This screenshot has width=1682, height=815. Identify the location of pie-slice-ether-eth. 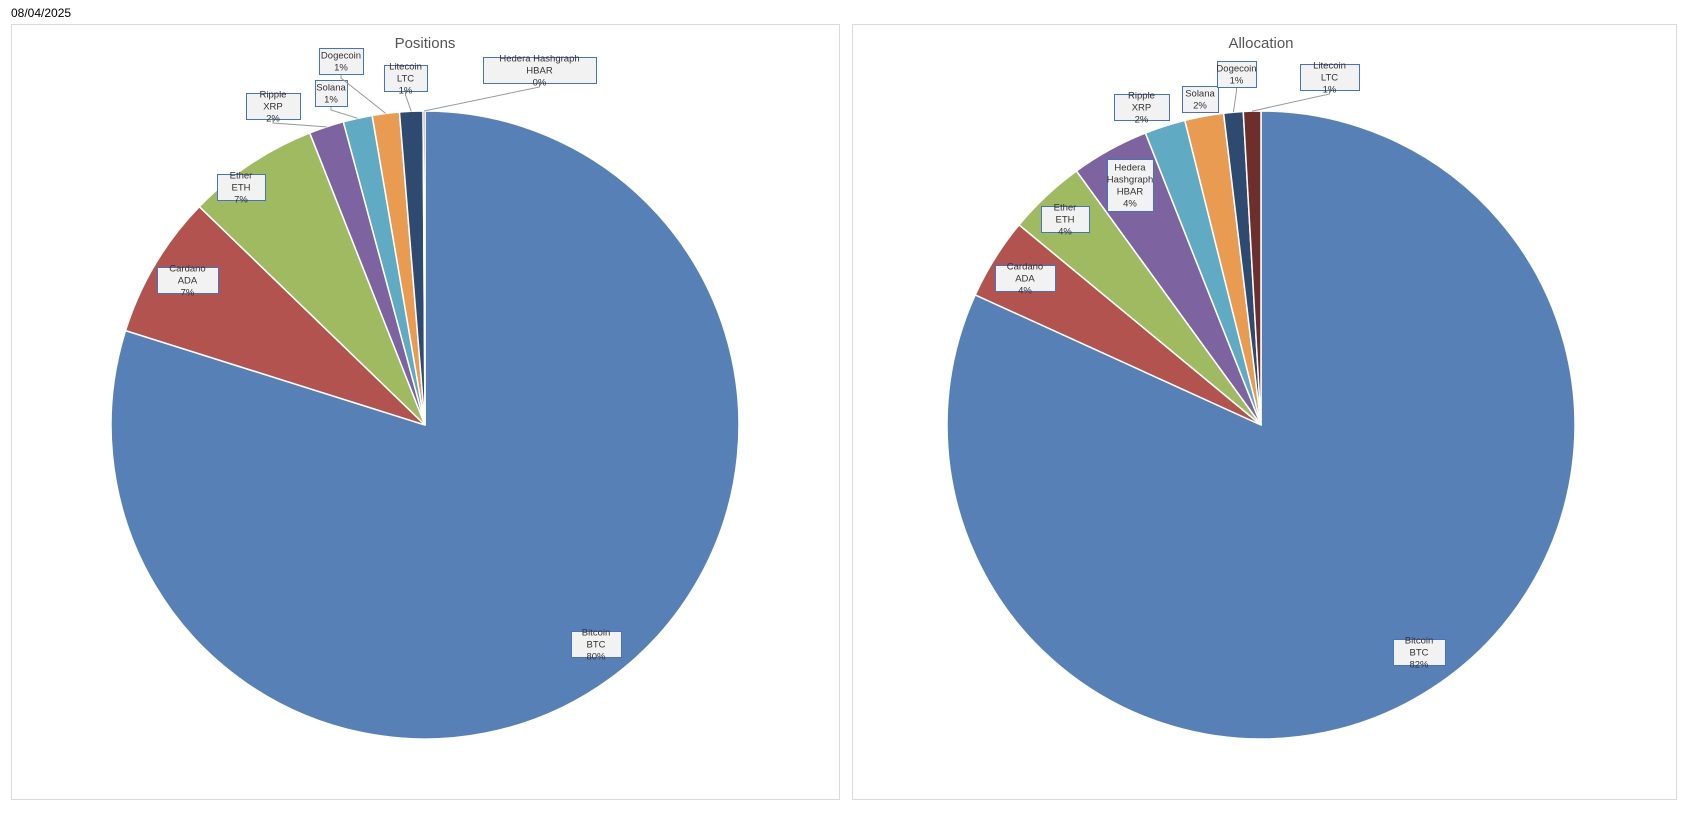
(312, 278).